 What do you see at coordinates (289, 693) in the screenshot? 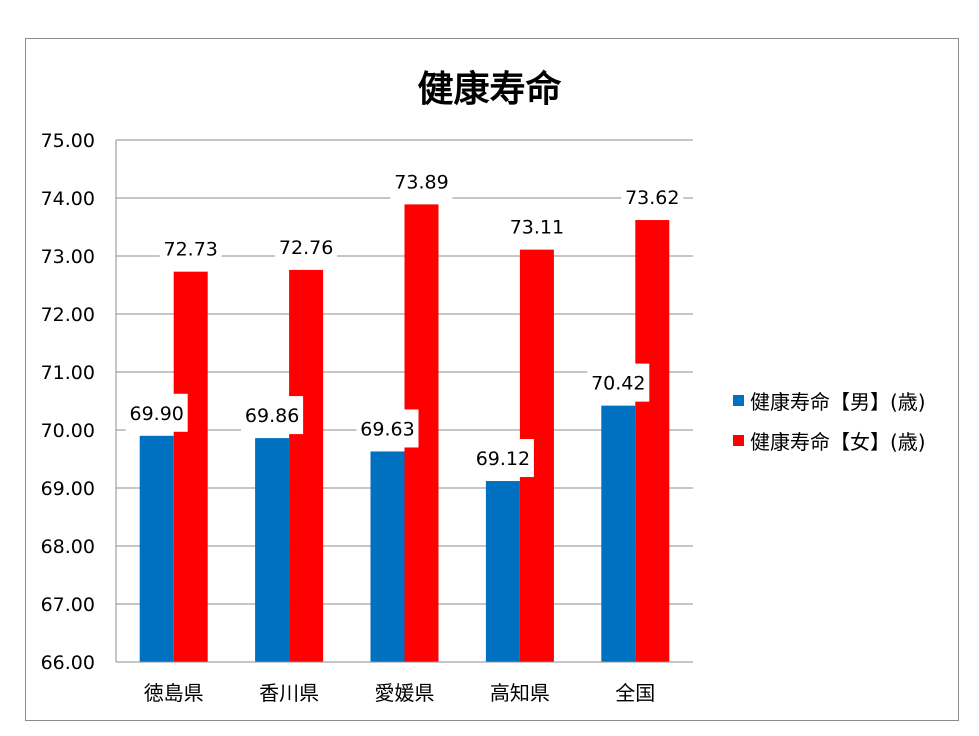
I see `x-category-label: 香川県` at bounding box center [289, 693].